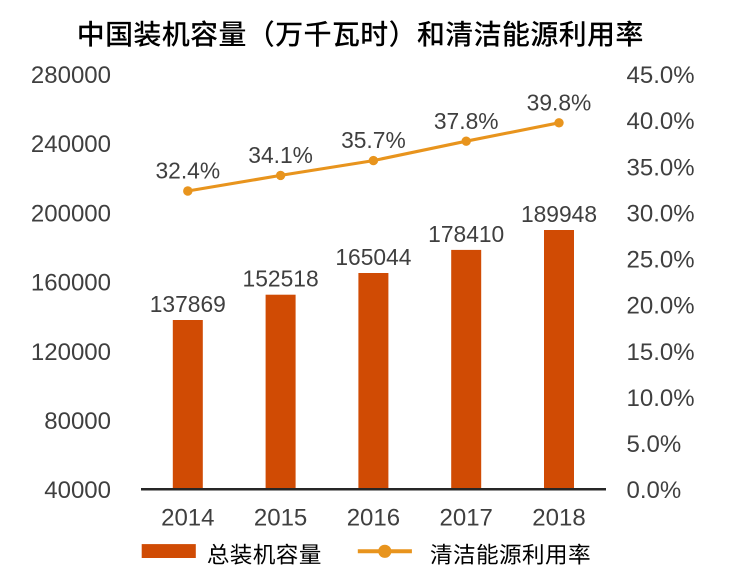 The width and height of the screenshot is (731, 582). What do you see at coordinates (71, 283) in the screenshot?
I see `svg-text: 160000` at bounding box center [71, 283].